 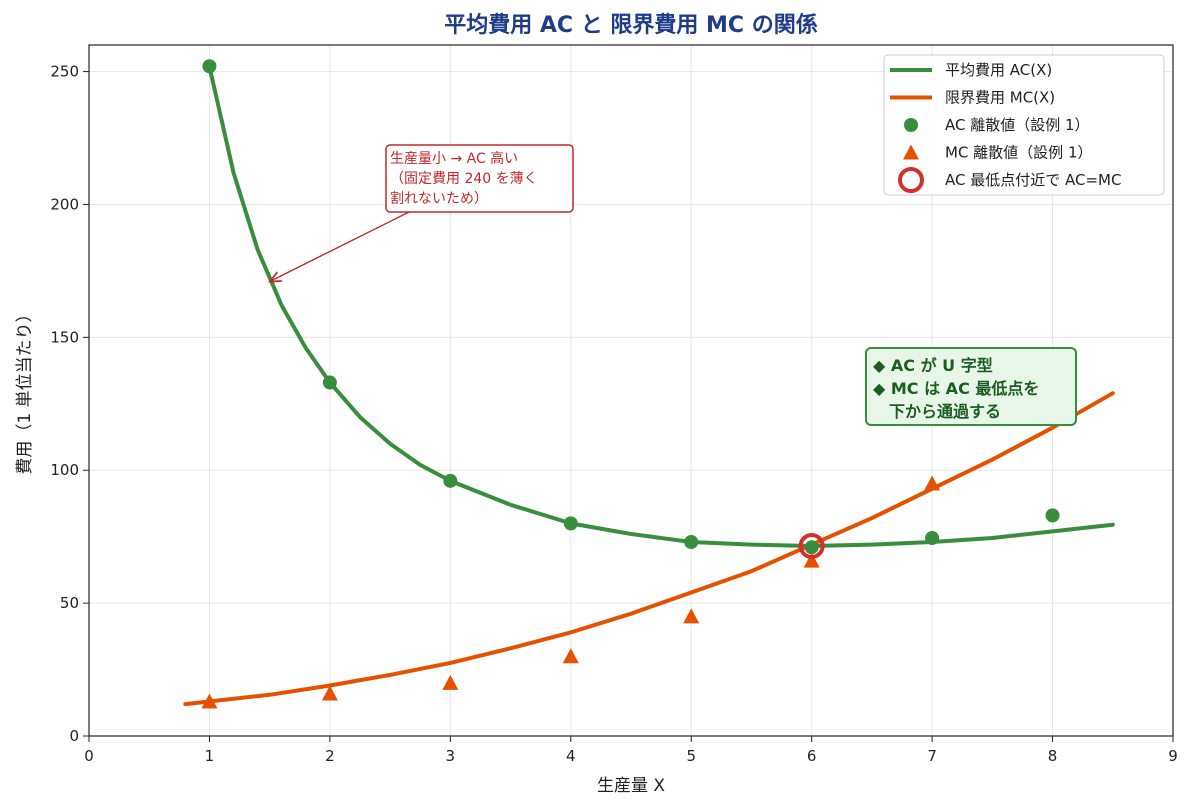 What do you see at coordinates (1173, 756) in the screenshot?
I see `x-tick-label: 9` at bounding box center [1173, 756].